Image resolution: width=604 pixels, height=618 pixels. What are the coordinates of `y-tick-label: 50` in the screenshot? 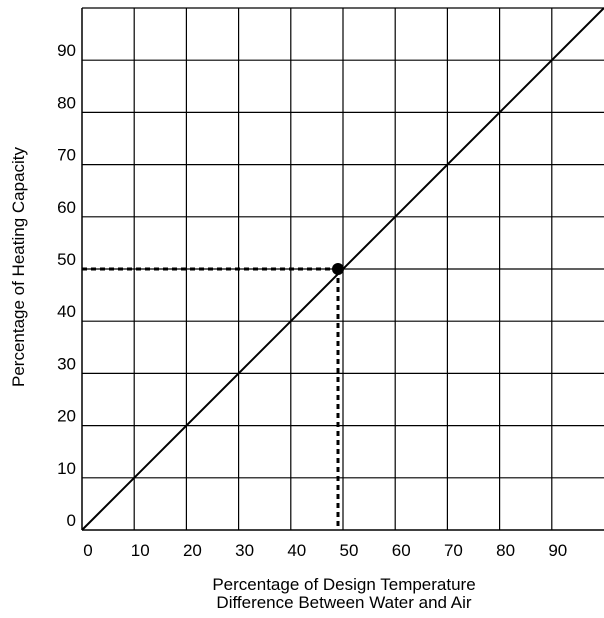 It's located at (66, 259).